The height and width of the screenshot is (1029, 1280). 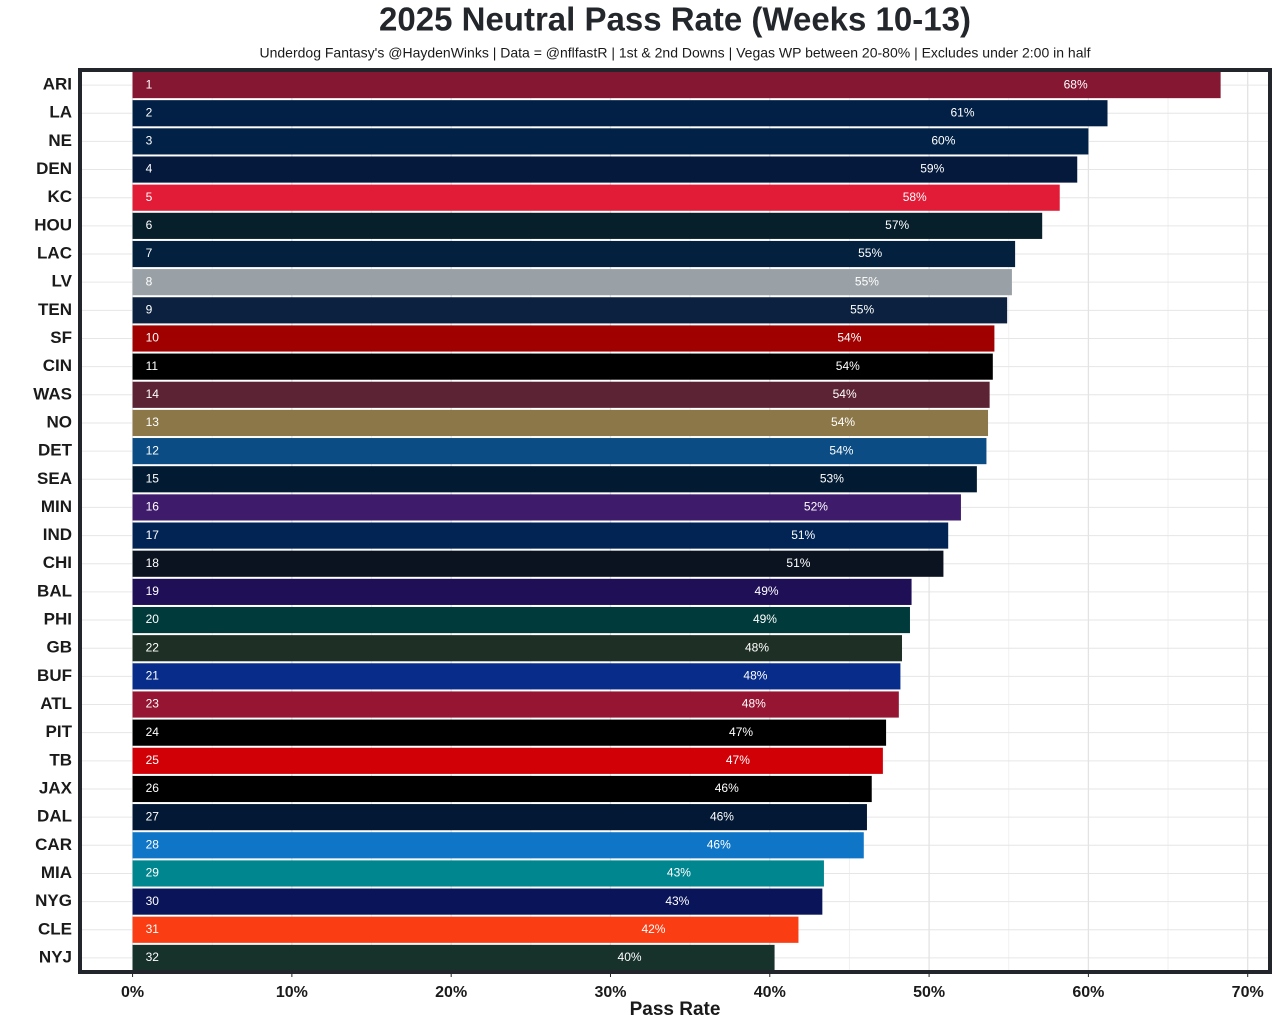 What do you see at coordinates (153, 704) in the screenshot?
I see `rank-label: 23` at bounding box center [153, 704].